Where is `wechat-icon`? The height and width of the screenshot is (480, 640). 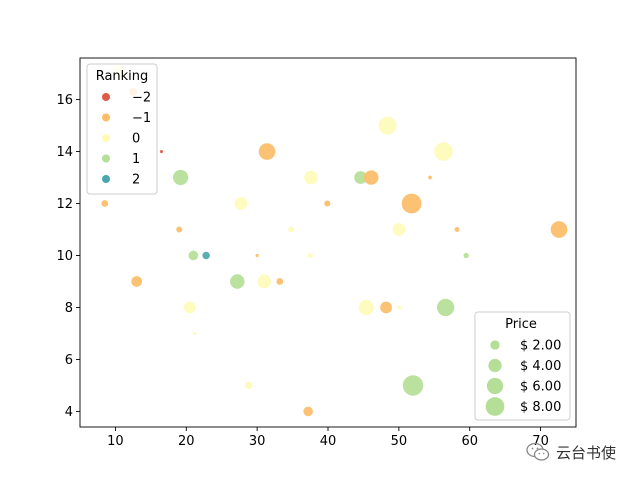
wechat-icon is located at coordinates (538, 451).